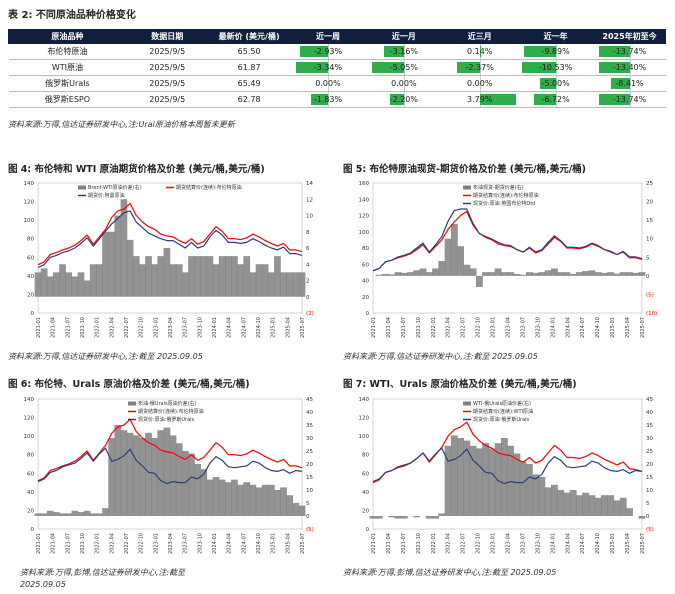 The image size is (675, 594). Describe the element at coordinates (129, 384) in the screenshot. I see `figure-6-title: 图 6: 布伦特、Urals 原油价格及价差 (美元/桶,美元/桶)` at that location.